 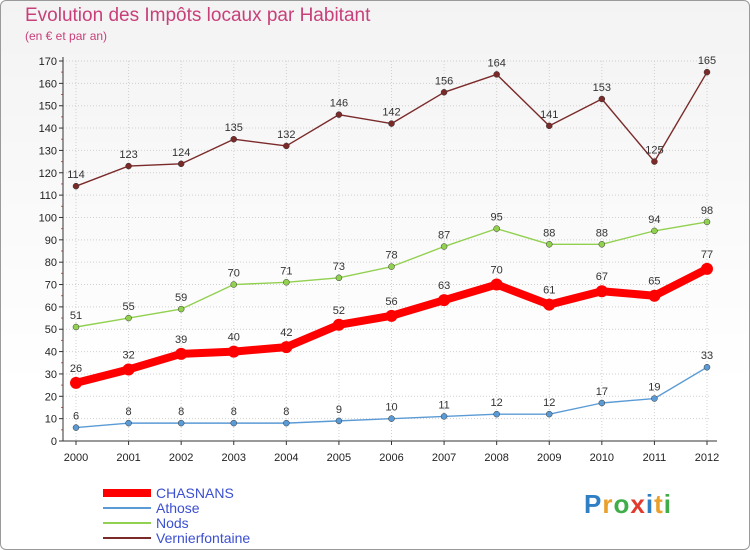 What do you see at coordinates (181, 298) in the screenshot?
I see `data-label-nods: 59` at bounding box center [181, 298].